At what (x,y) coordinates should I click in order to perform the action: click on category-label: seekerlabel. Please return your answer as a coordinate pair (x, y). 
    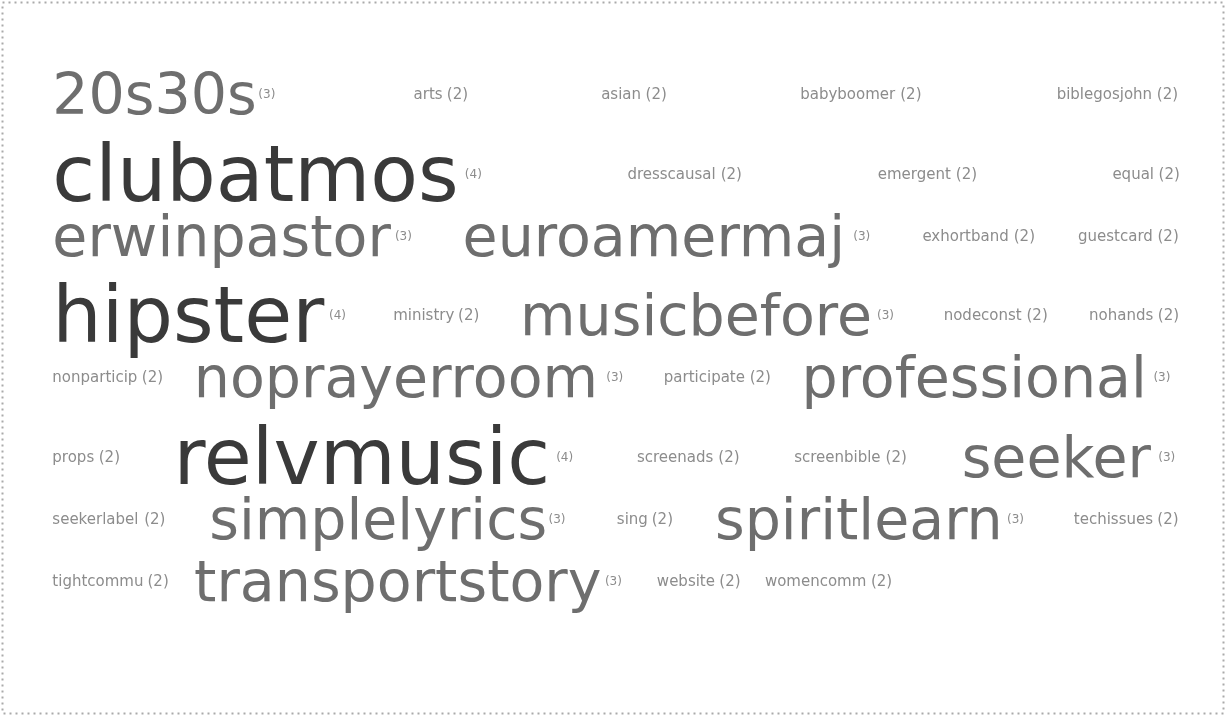
    Looking at the image, I should click on (95, 518).